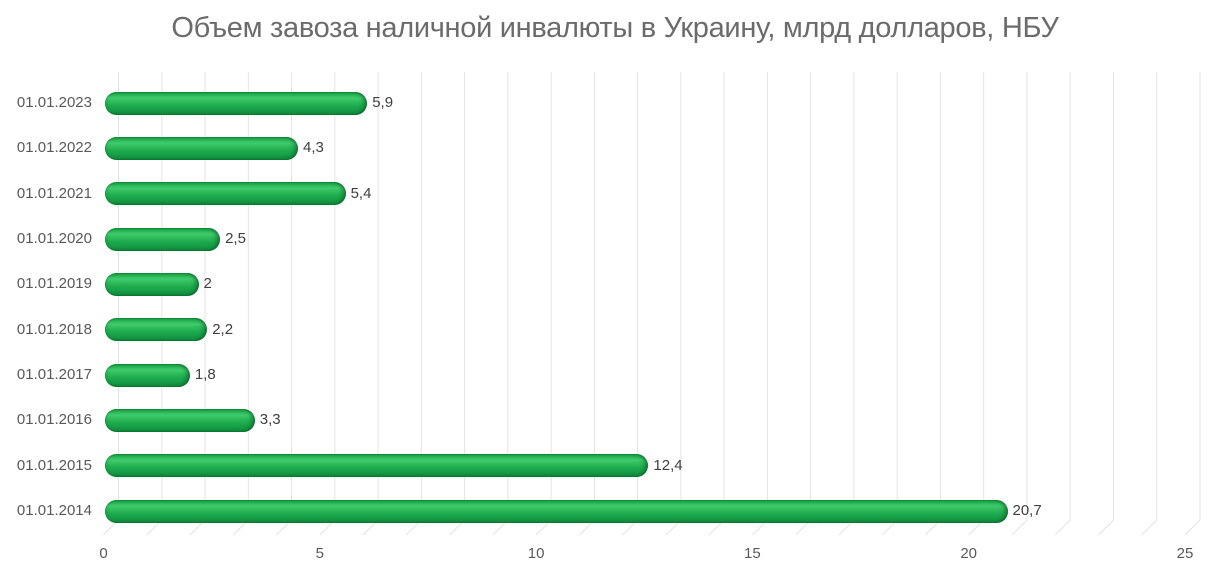 This screenshot has height=574, width=1230. I want to click on category-label: 01.01.2017, so click(54, 374).